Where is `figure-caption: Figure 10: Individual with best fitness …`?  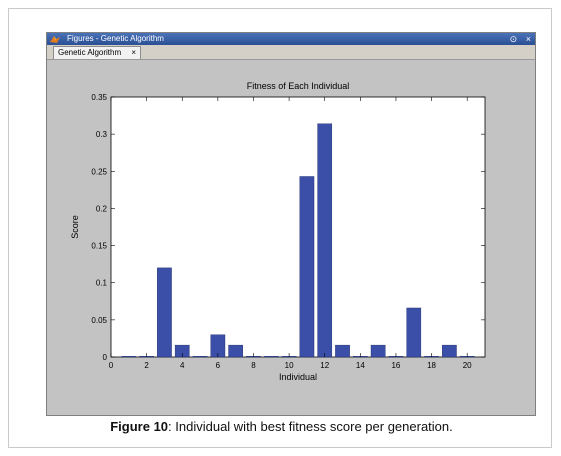 figure-caption: Figure 10: Individual with best fitness … is located at coordinates (281, 426).